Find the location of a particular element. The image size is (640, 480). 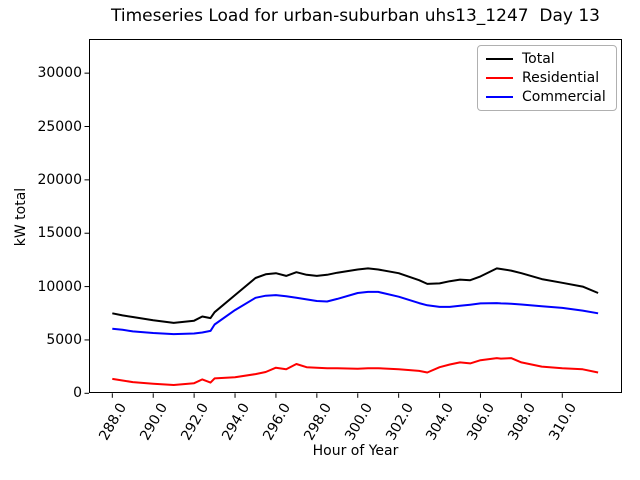

line-commercial is located at coordinates (355, 313).